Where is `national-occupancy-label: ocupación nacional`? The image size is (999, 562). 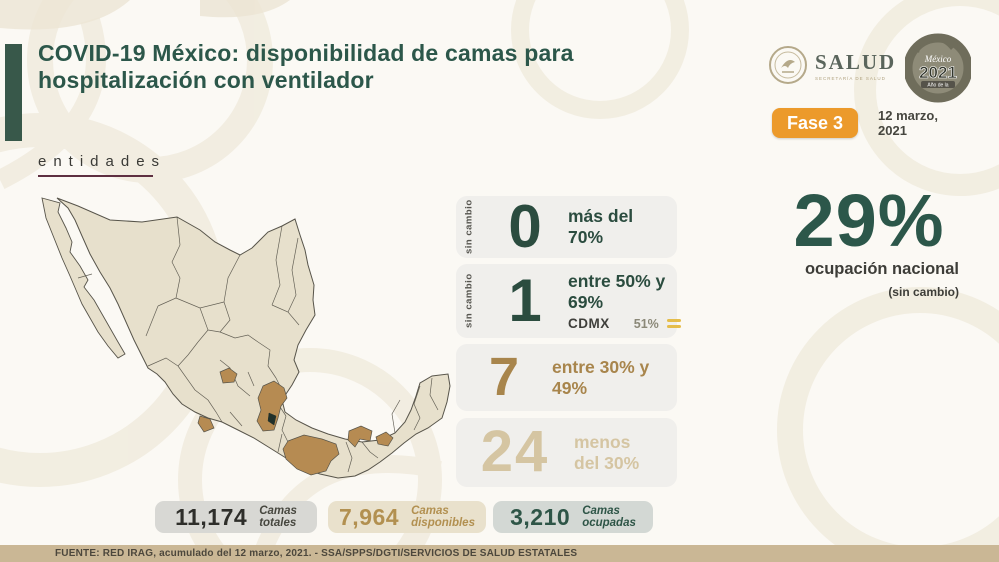
national-occupancy-label: ocupación nacional is located at coordinates (881, 269).